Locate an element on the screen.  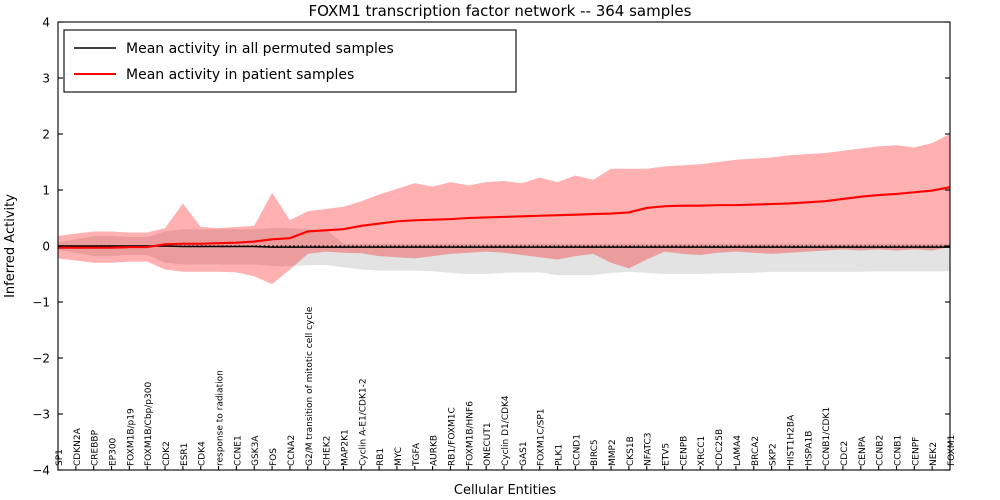
x-tick-label: CHEK2 is located at coordinates (328, 451).